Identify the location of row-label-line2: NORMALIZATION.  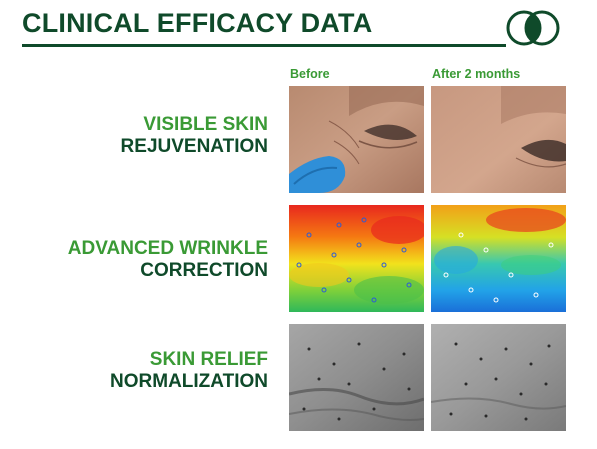
(189, 381).